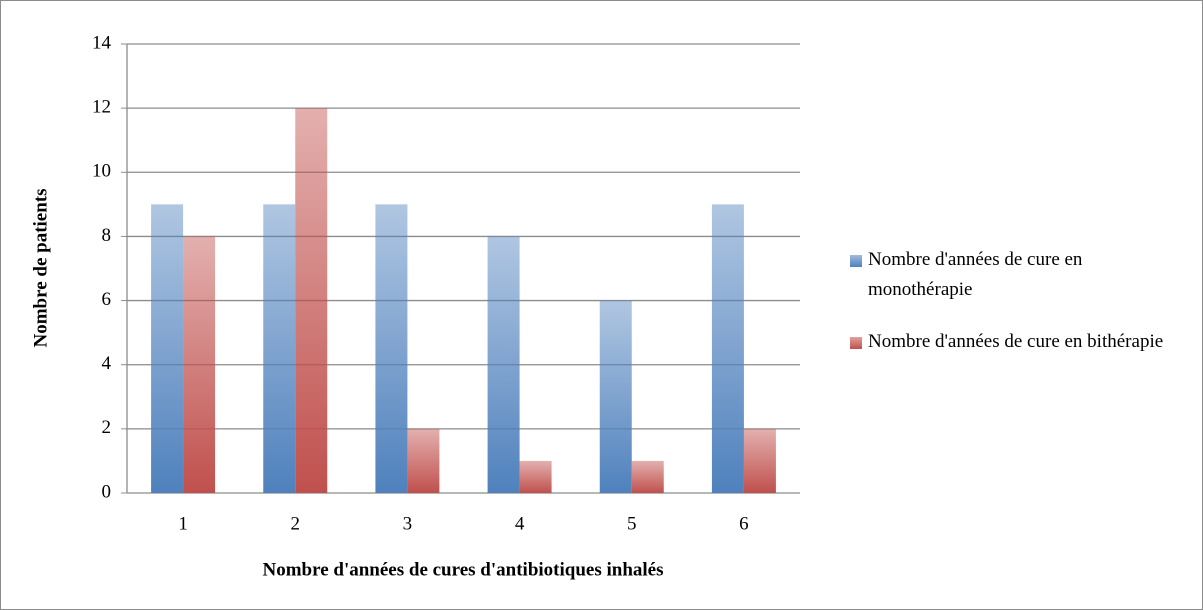 The width and height of the screenshot is (1203, 610). I want to click on legend-item: Nombre d'années de cure en monothérapie, so click(1020, 275).